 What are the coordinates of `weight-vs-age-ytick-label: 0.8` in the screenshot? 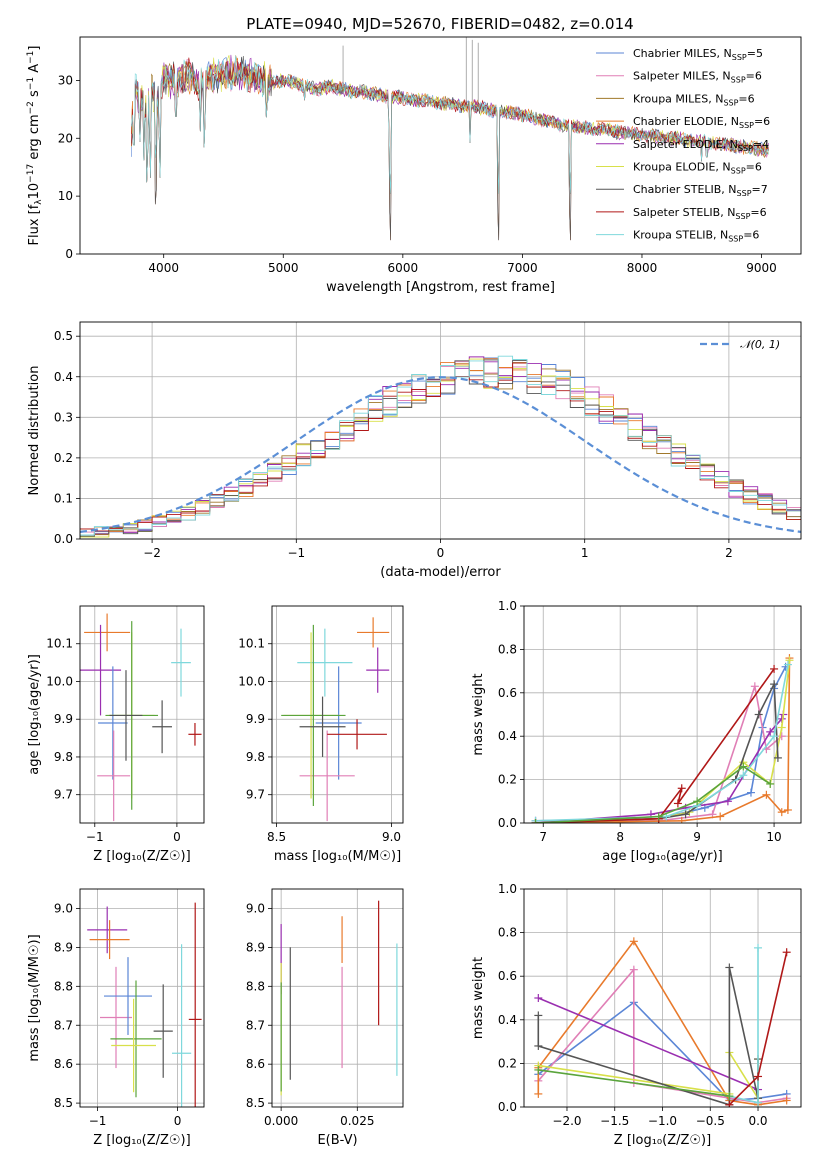 It's located at (507, 649).